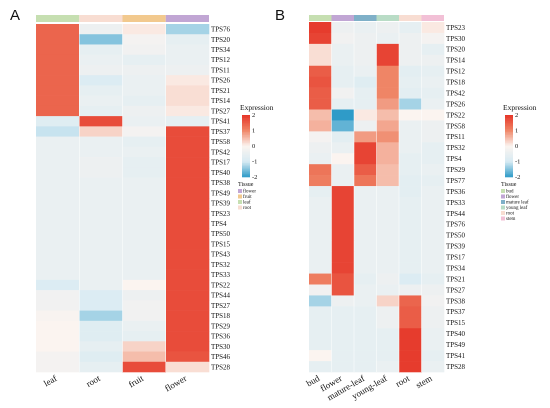  Describe the element at coordinates (221, 60) in the screenshot. I see `row-label: TPS12` at that location.